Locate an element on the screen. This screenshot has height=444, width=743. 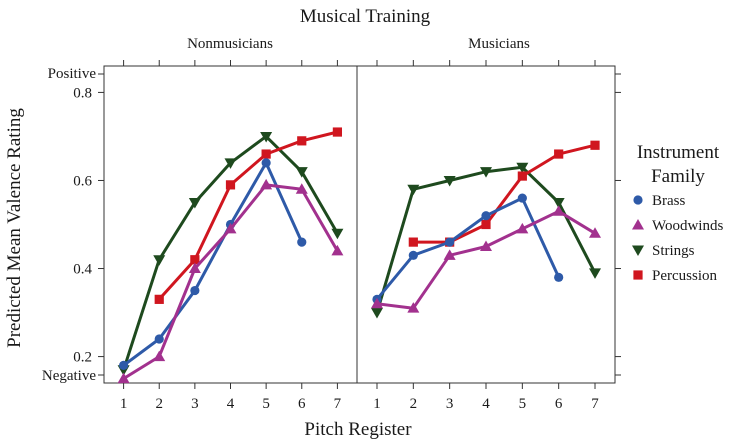
legend-label-percussion: Percussion is located at coordinates (684, 276).